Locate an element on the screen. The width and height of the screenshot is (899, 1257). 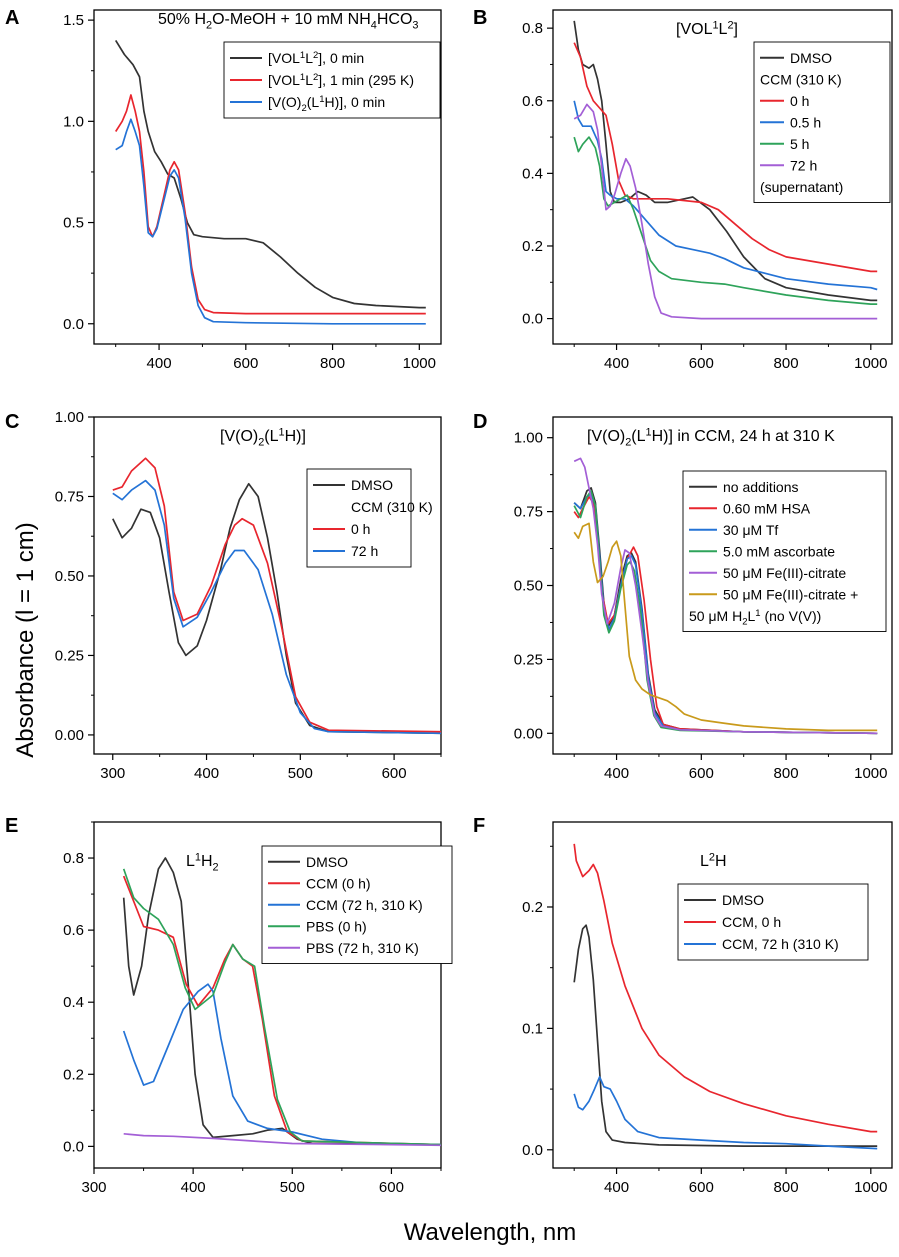
legend-label: 0 h is located at coordinates (360, 529).